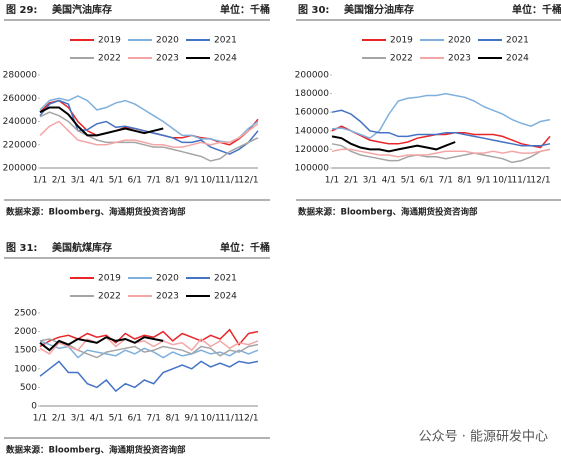 This screenshot has height=458, width=561. I want to click on y-tick-label: 1000, so click(25, 369).